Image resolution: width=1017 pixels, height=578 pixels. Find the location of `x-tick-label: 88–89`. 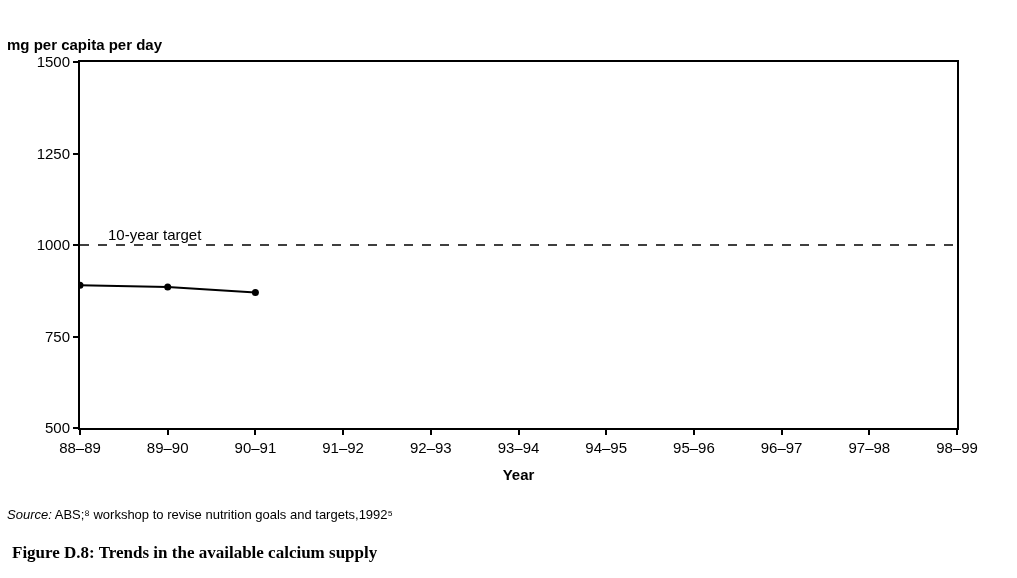

x-tick-label: 88–89 is located at coordinates (80, 447).